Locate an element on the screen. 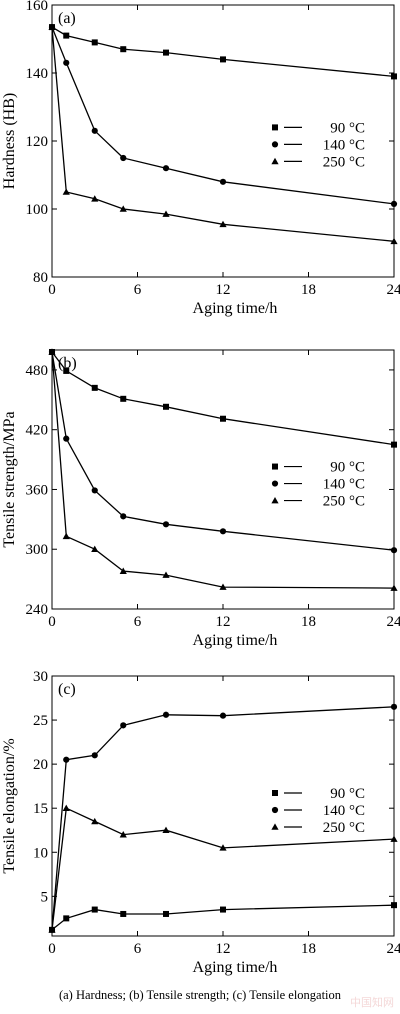 This screenshot has height=1014, width=400. panel-label: (c) is located at coordinates (67, 689).